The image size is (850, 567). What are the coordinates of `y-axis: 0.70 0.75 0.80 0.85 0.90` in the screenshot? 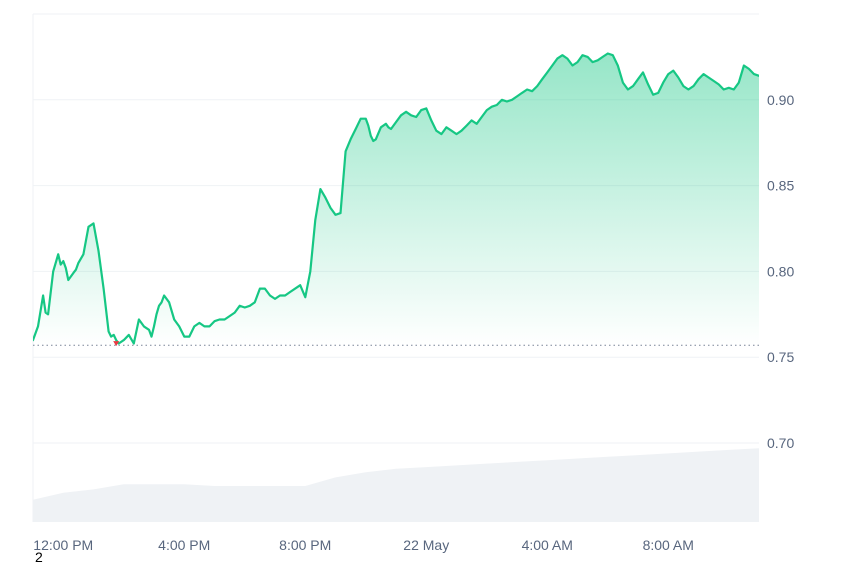 It's located at (780, 271).